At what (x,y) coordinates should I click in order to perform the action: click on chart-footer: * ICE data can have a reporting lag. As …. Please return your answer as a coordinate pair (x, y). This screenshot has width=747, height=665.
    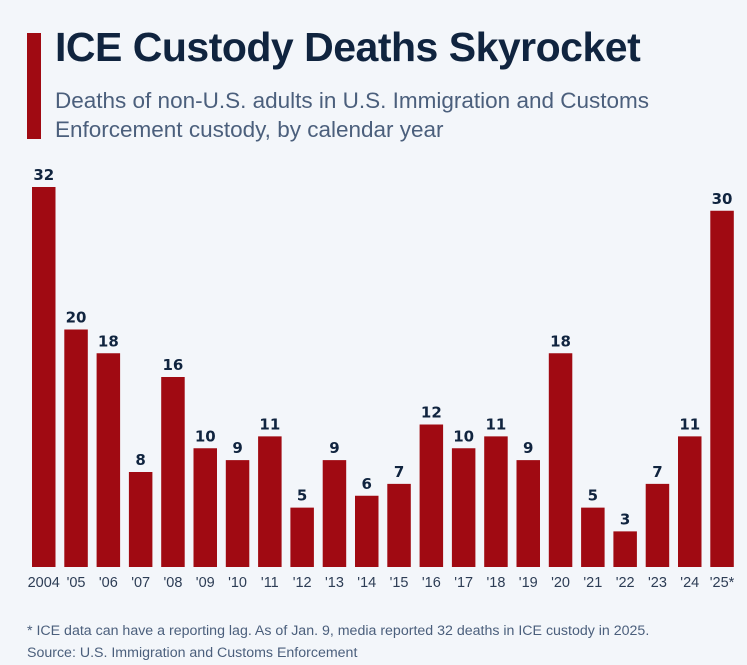
    Looking at the image, I should click on (338, 642).